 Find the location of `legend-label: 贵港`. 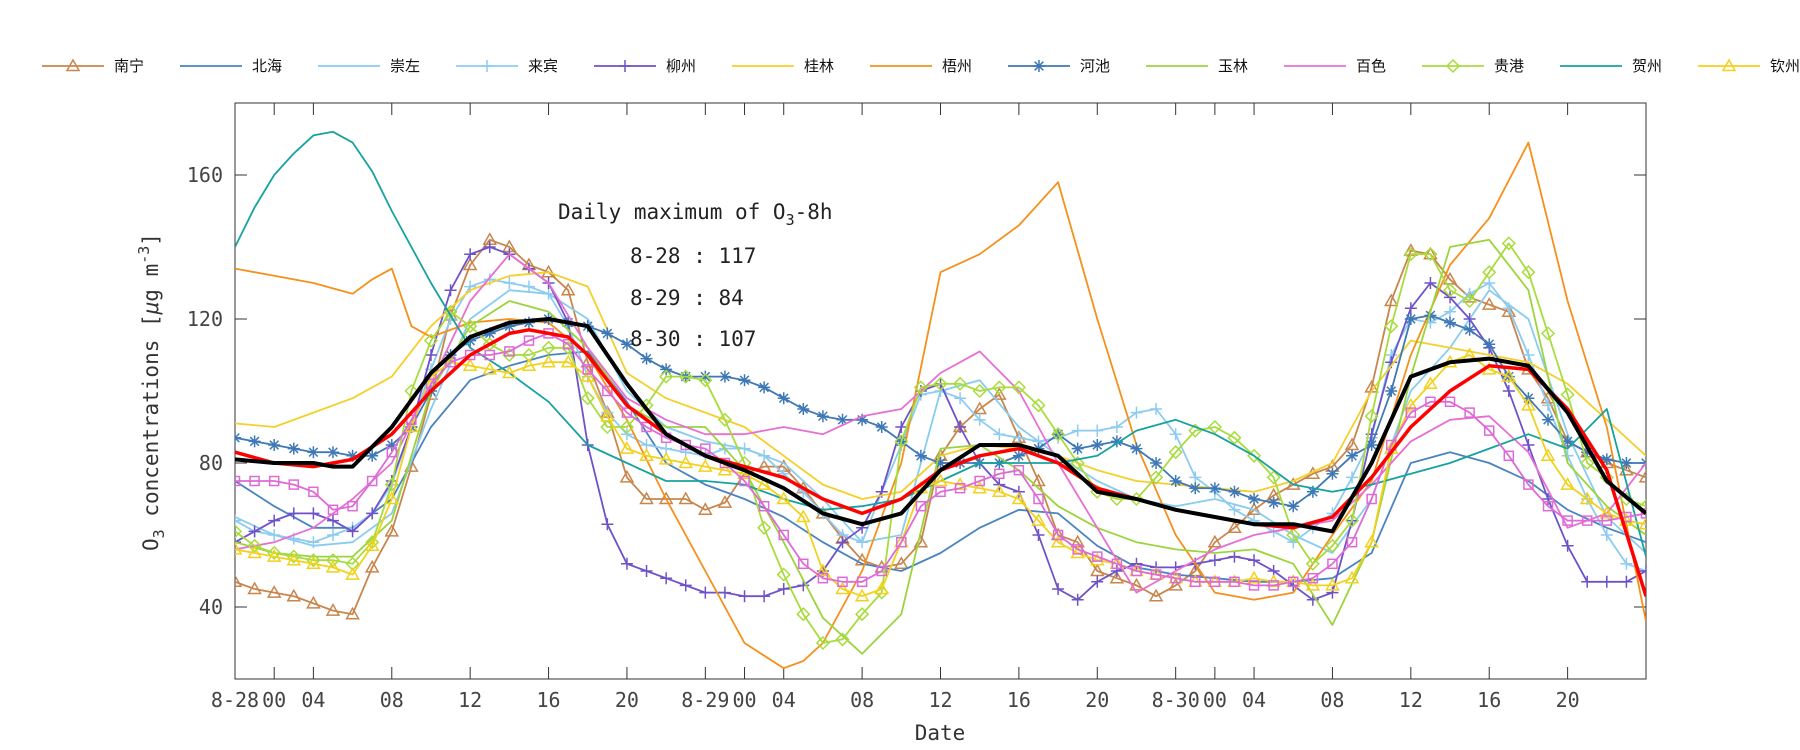

legend-label: 贵港 is located at coordinates (1509, 66).